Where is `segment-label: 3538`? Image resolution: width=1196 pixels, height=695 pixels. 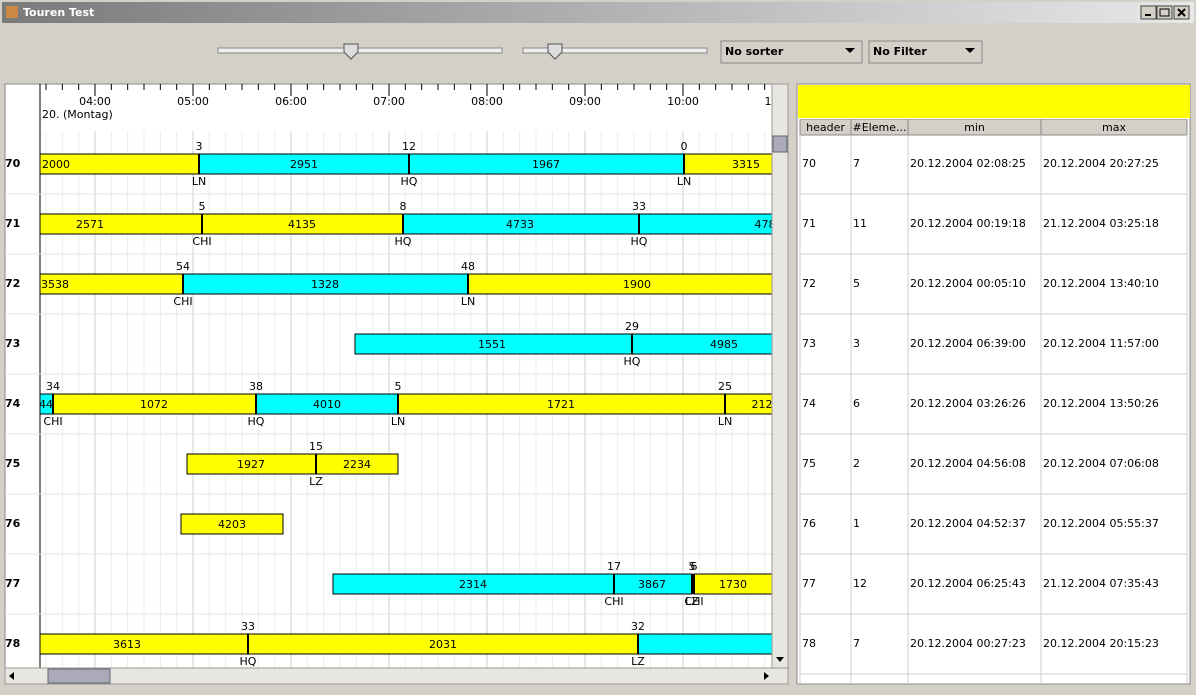
segment-label: 3538 is located at coordinates (55, 284).